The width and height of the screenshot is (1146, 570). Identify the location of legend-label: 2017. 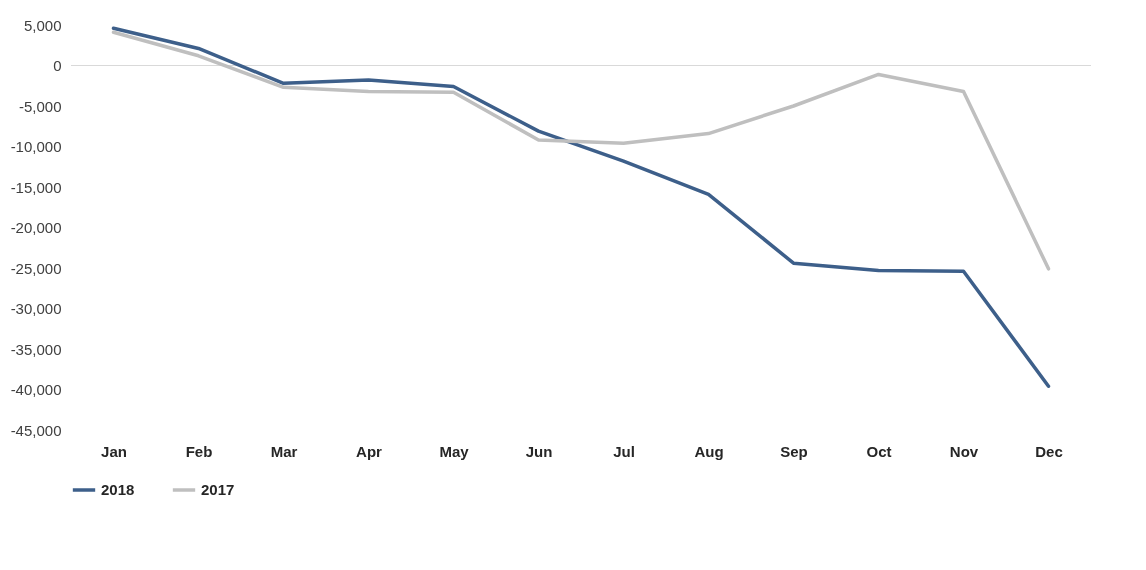
(218, 489).